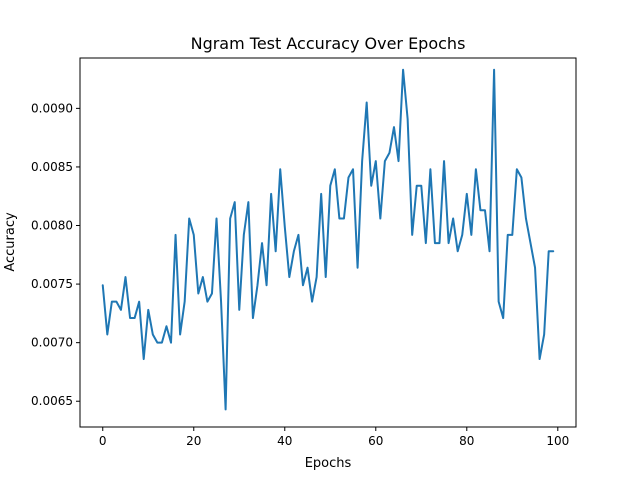 Image resolution: width=640 pixels, height=480 pixels. Describe the element at coordinates (52, 226) in the screenshot. I see `y-tick-label: 0.0080` at that location.